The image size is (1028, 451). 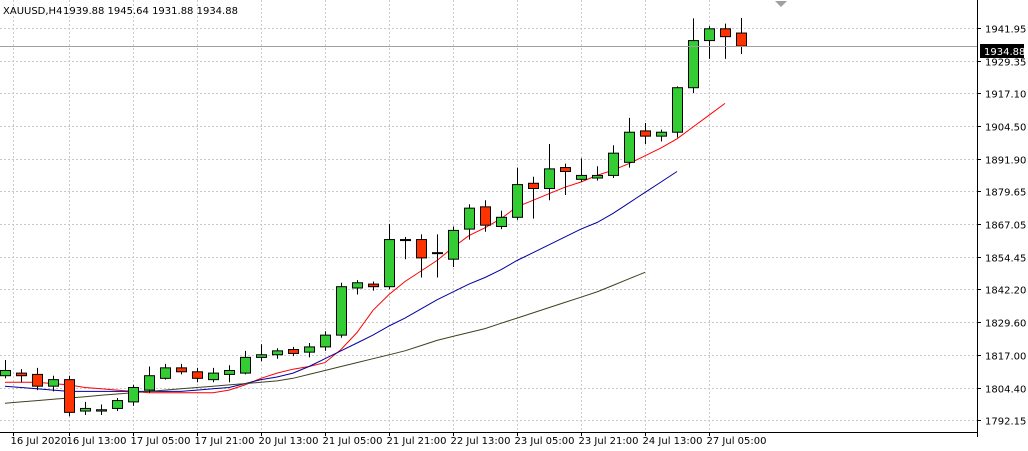 I want to click on x-tick-label: 27 Jul 05:00, so click(x=737, y=441).